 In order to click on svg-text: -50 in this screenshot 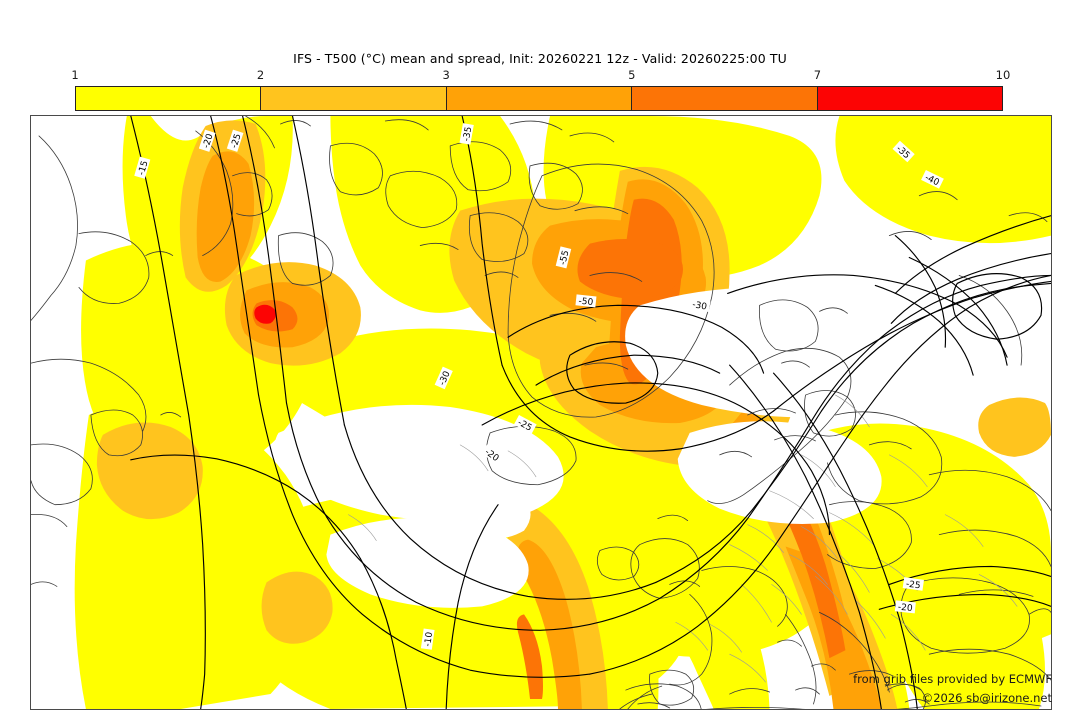, I will do `click(586, 302)`.